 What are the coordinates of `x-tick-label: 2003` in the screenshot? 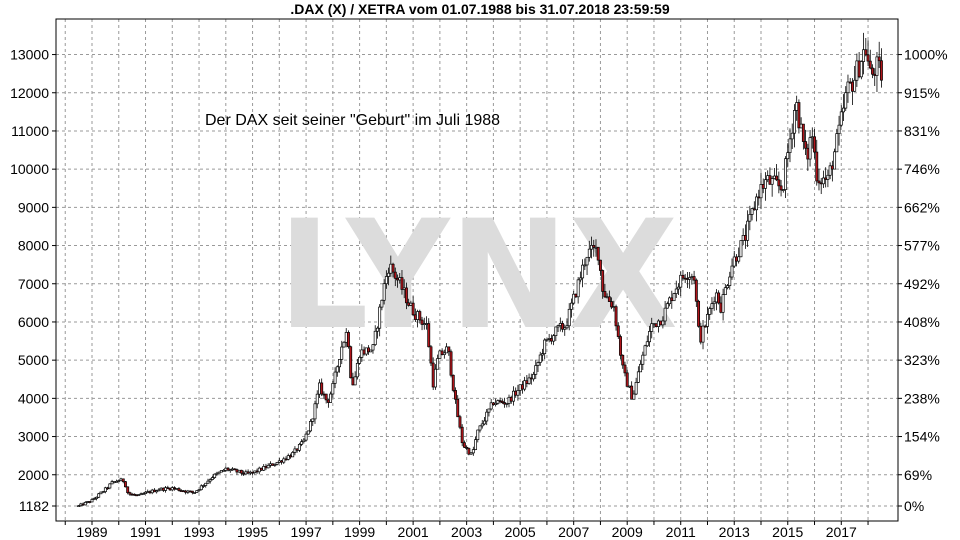 It's located at (466, 532).